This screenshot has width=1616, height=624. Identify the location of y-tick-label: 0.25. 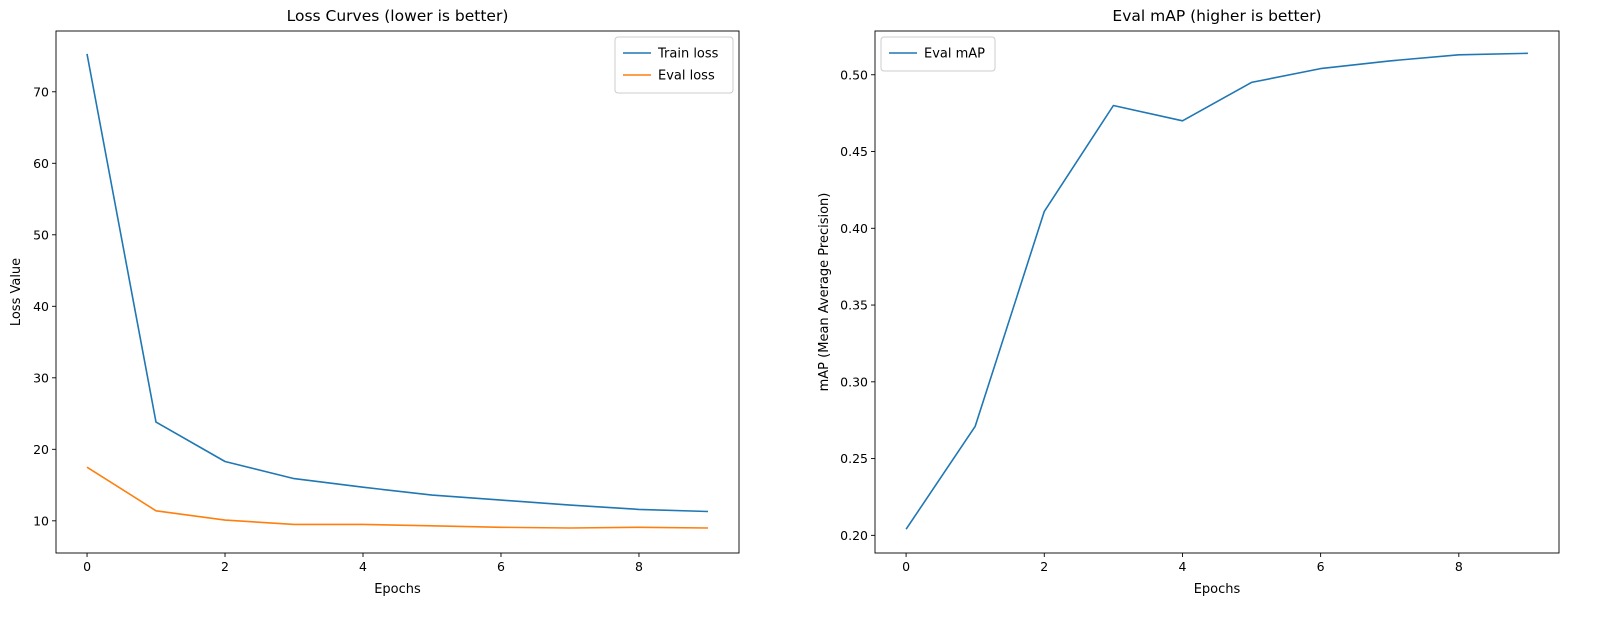
(854, 458).